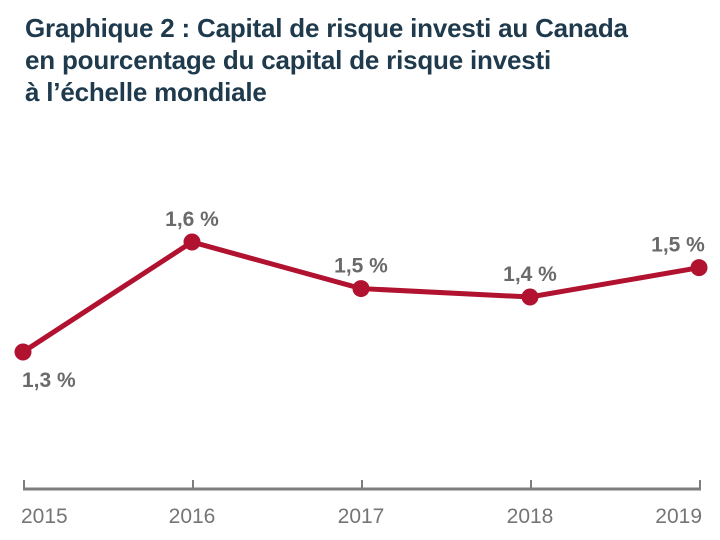 This screenshot has width=720, height=540. What do you see at coordinates (49, 380) in the screenshot?
I see `data-point-label: 1,3 %` at bounding box center [49, 380].